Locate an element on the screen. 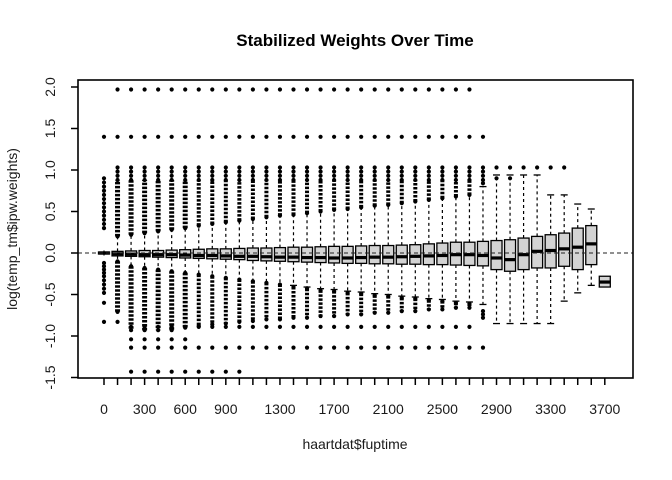 The image size is (672, 480). y-axis-label: log(temp_tm$ipw.weights) is located at coordinates (12, 229).